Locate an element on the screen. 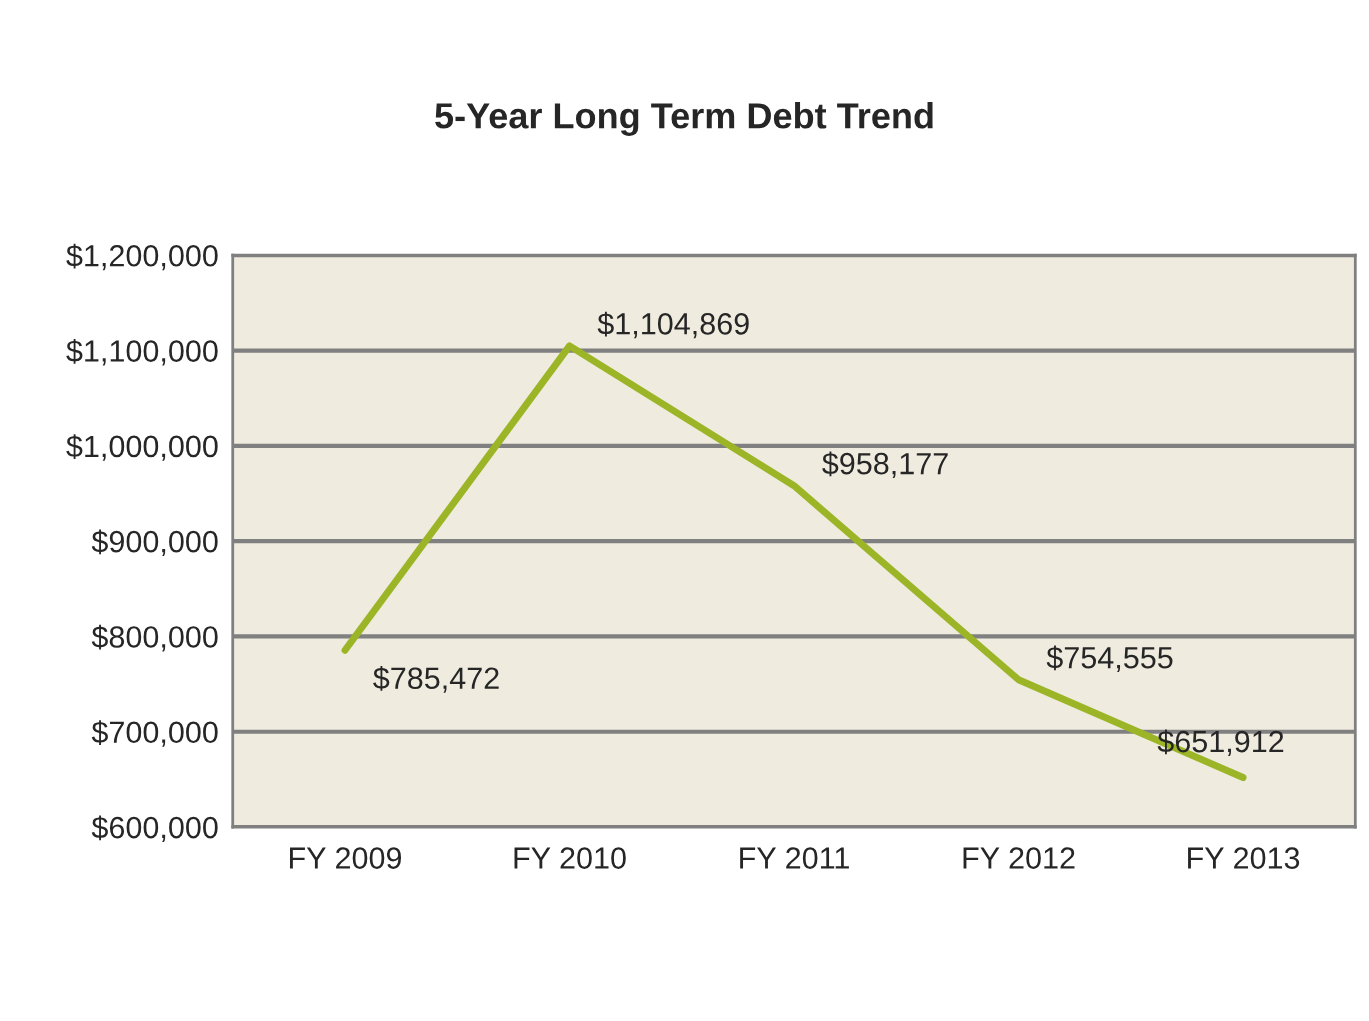 The image size is (1369, 1021). x-tick-label: FY 2013 is located at coordinates (1244, 858).